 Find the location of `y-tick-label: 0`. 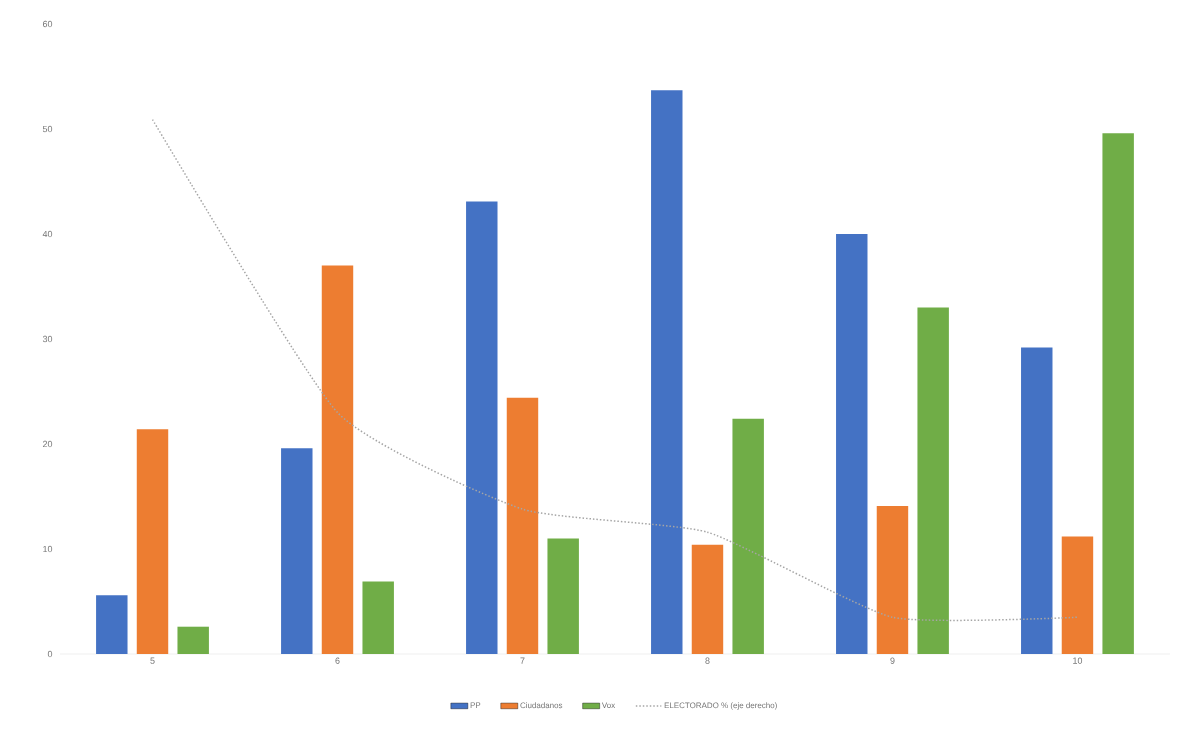

y-tick-label: 0 is located at coordinates (50, 654).